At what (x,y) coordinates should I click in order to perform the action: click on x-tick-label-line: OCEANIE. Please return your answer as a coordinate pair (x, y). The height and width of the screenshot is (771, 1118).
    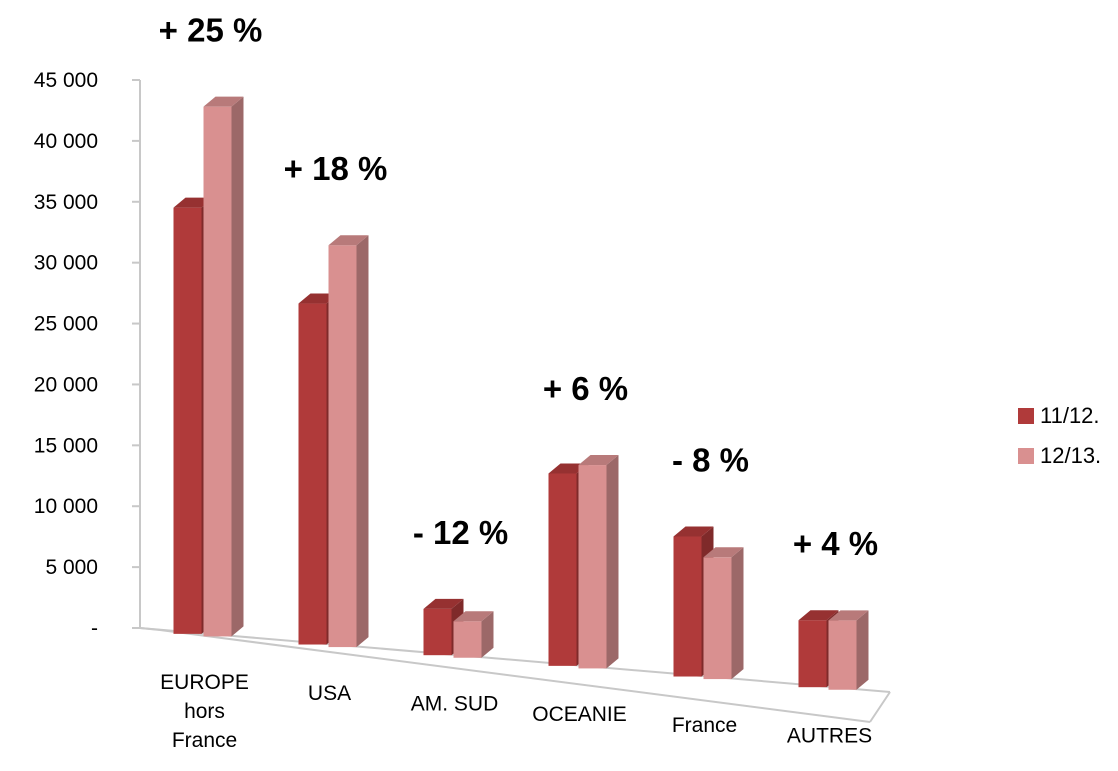
    Looking at the image, I should click on (579, 714).